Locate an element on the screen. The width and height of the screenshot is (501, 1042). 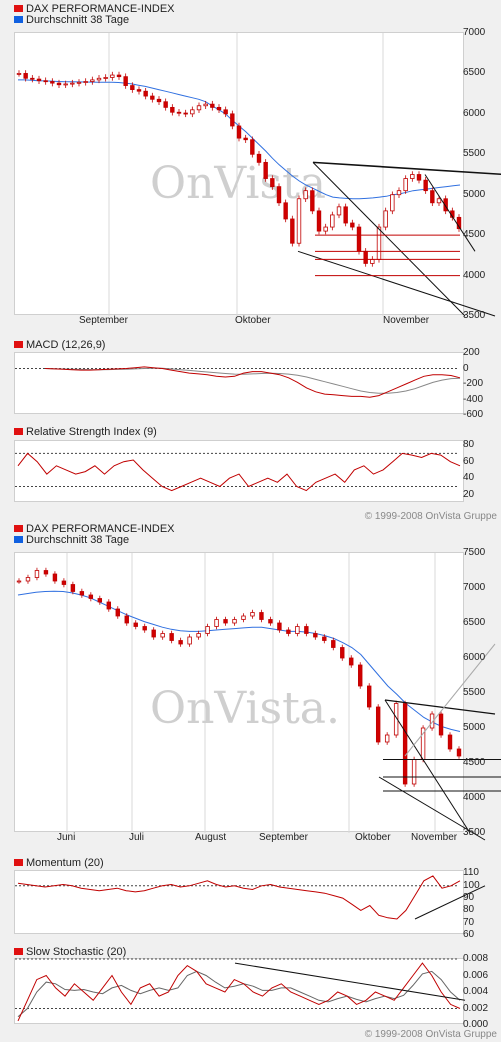
y-tick-label: 5500 is located at coordinates (474, 154).